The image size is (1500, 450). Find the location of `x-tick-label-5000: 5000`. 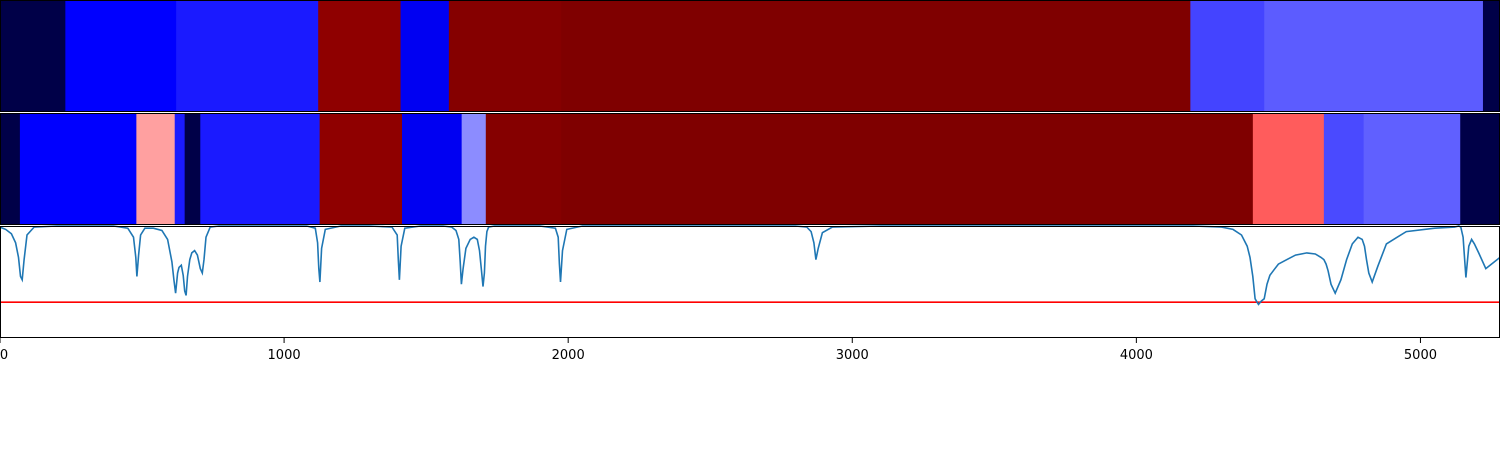

x-tick-label-5000: 5000 is located at coordinates (1420, 355).